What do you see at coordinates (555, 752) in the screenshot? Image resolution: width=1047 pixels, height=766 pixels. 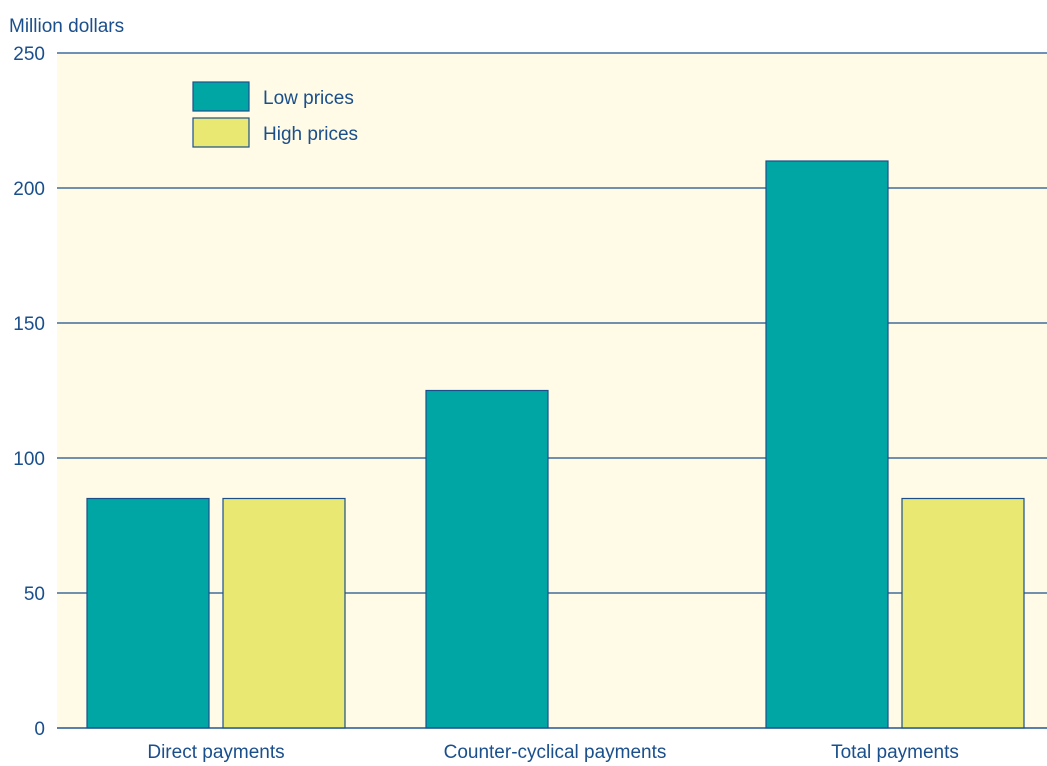 I see `x-category-label-1: Counter-cyclical payments` at bounding box center [555, 752].